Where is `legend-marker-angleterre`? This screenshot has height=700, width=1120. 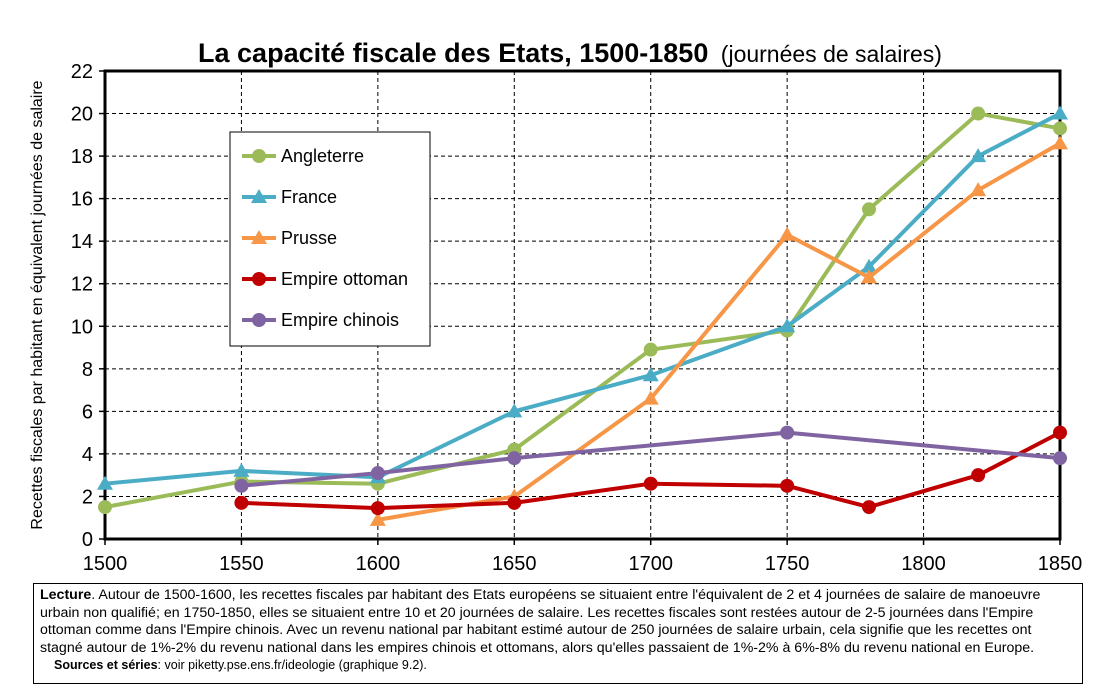
legend-marker-angleterre is located at coordinates (259, 156).